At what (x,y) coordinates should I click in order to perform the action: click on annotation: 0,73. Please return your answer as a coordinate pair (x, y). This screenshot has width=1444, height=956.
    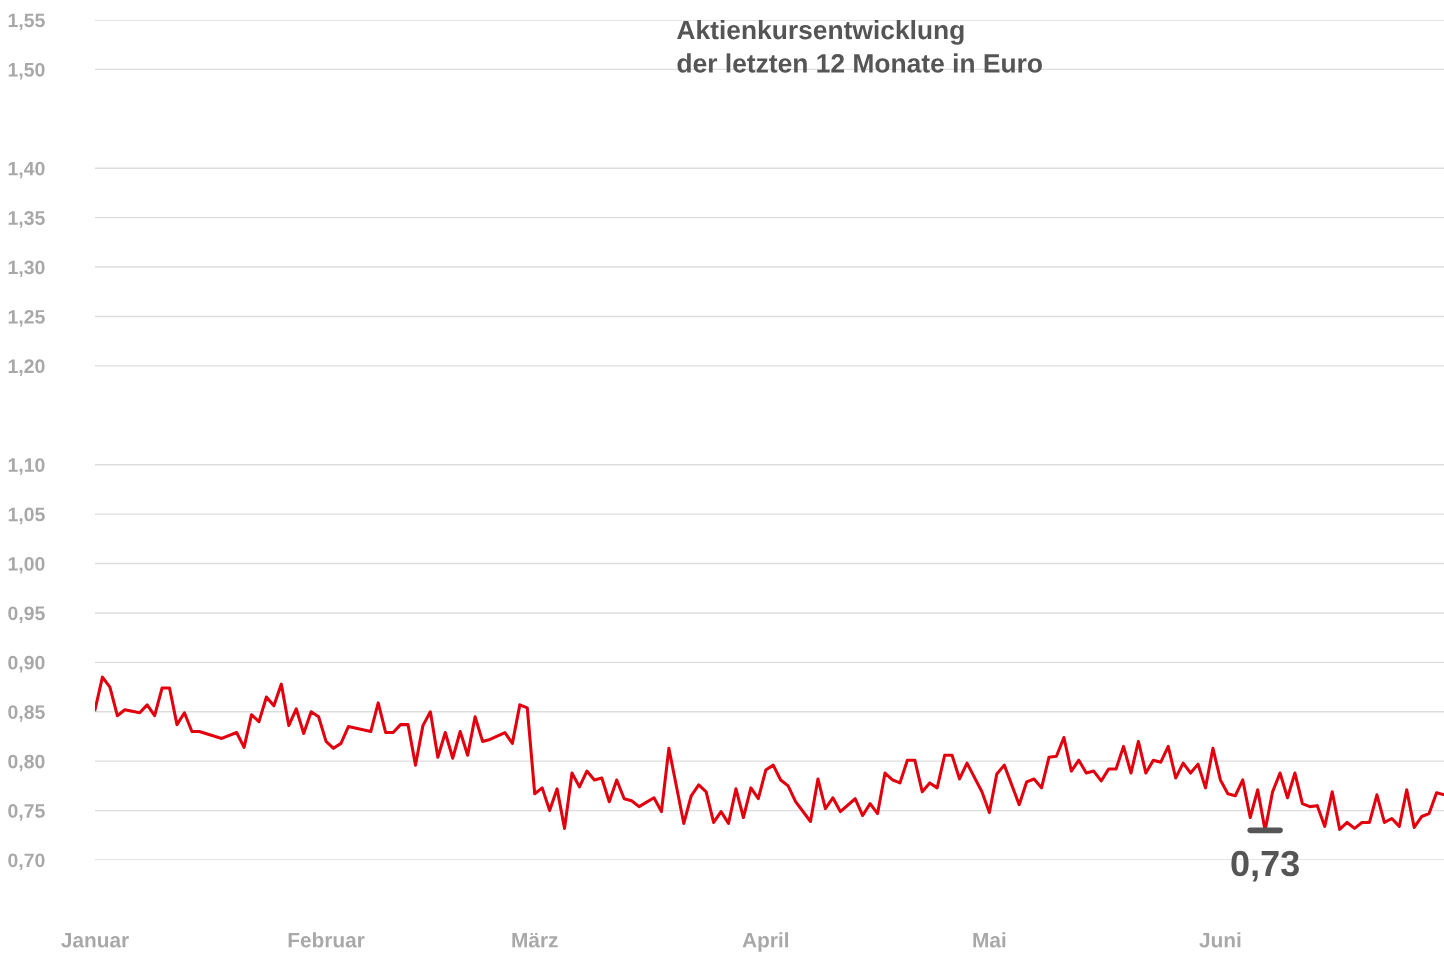
    Looking at the image, I should click on (1265, 866).